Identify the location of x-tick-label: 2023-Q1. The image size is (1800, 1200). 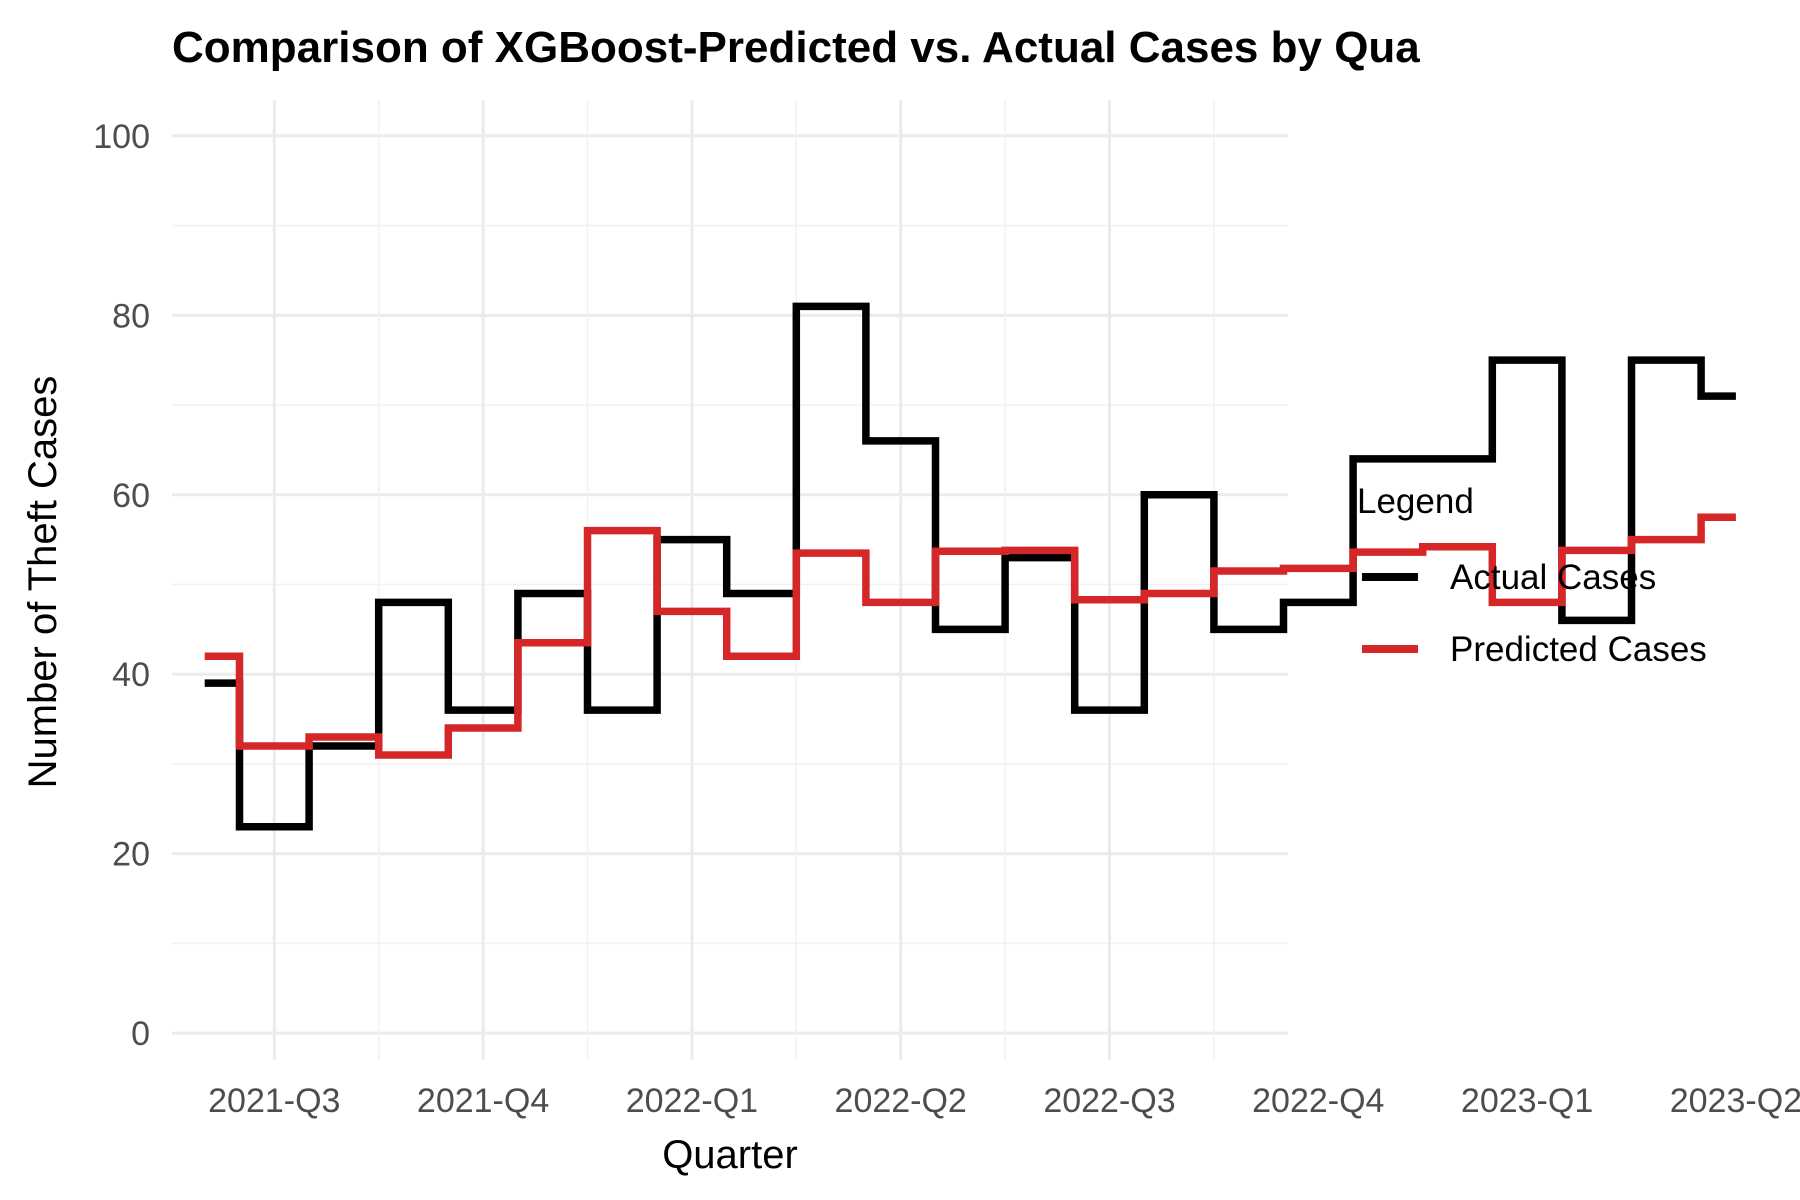
(1527, 1101).